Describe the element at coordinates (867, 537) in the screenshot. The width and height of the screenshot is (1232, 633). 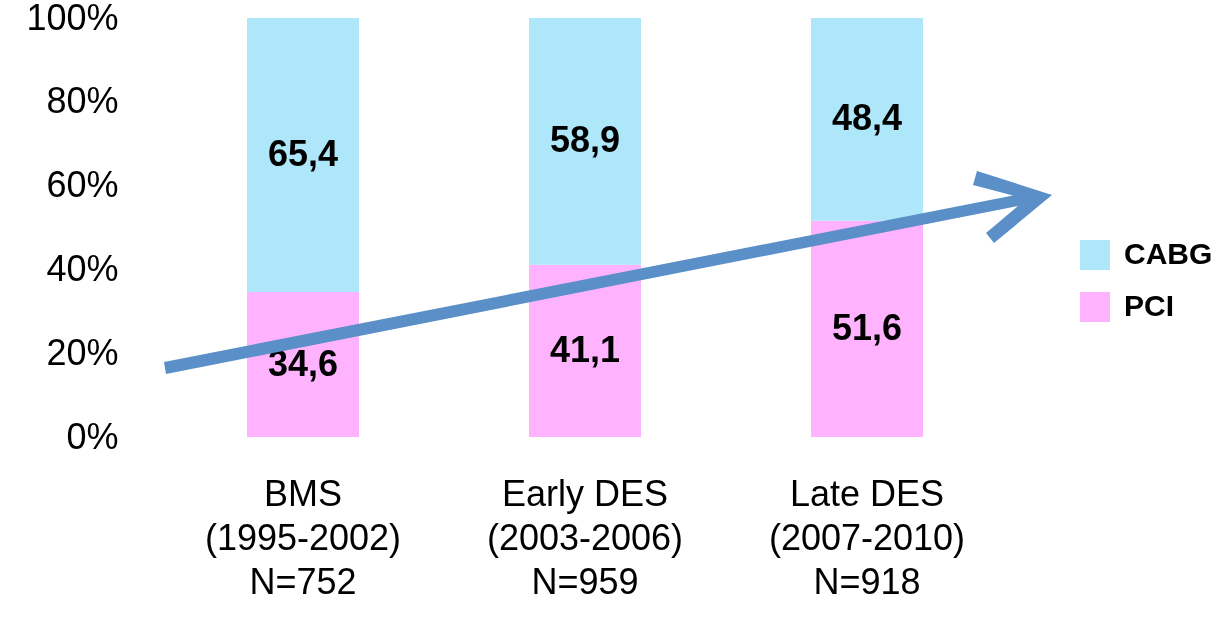
I see `x-tick-label: Late DES (2007-2010) N=918` at that location.